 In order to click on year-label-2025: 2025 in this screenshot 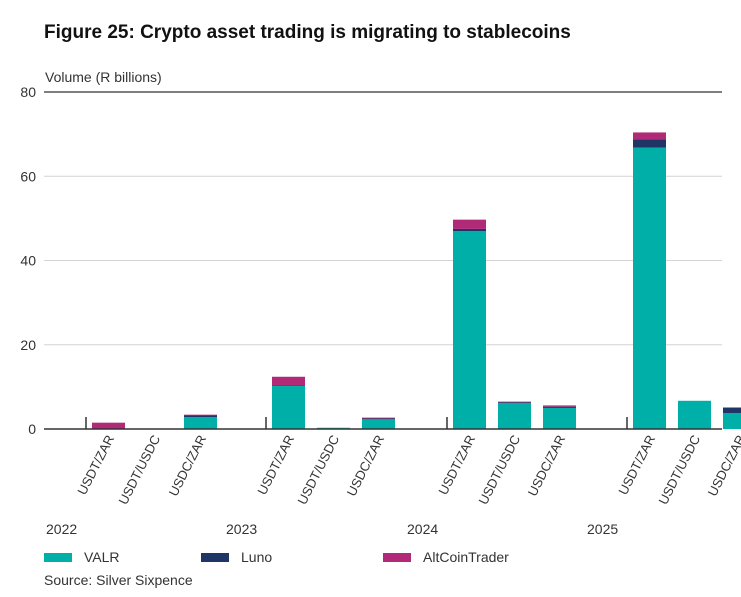, I will do `click(602, 529)`.